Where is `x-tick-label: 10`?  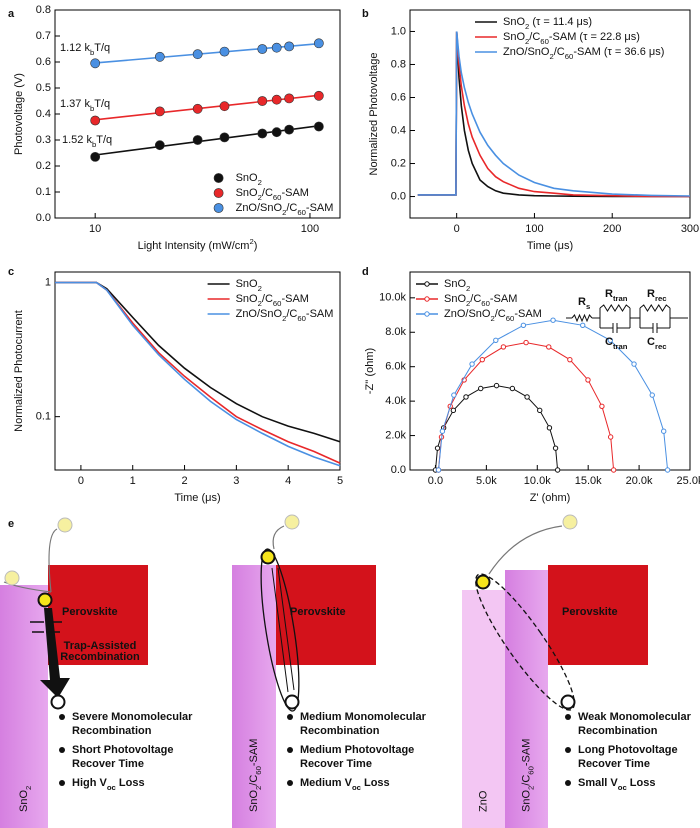 x-tick-label: 10 is located at coordinates (95, 229).